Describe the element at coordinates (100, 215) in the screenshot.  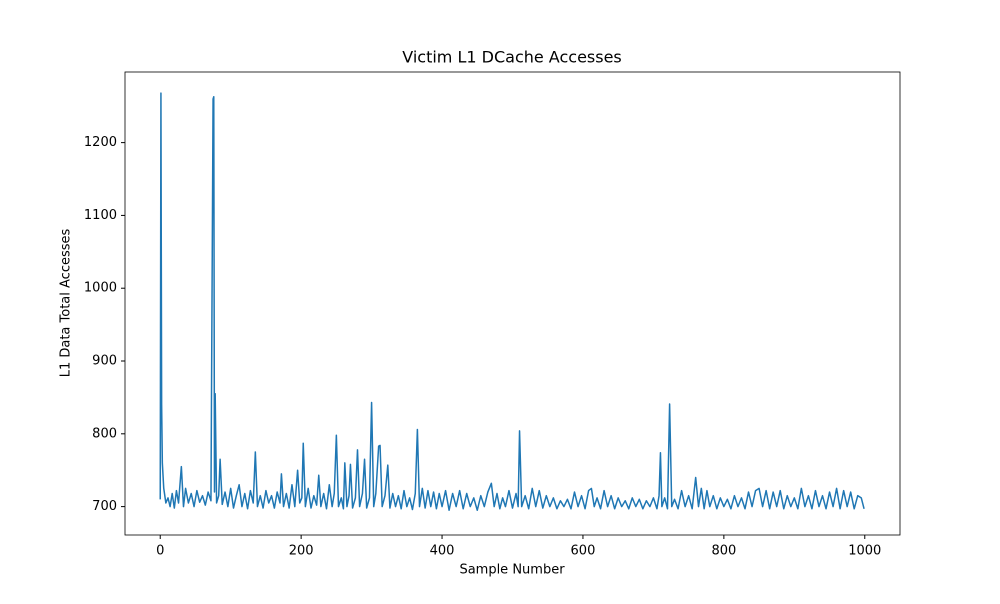
I see `y-tick-label: 1100` at that location.